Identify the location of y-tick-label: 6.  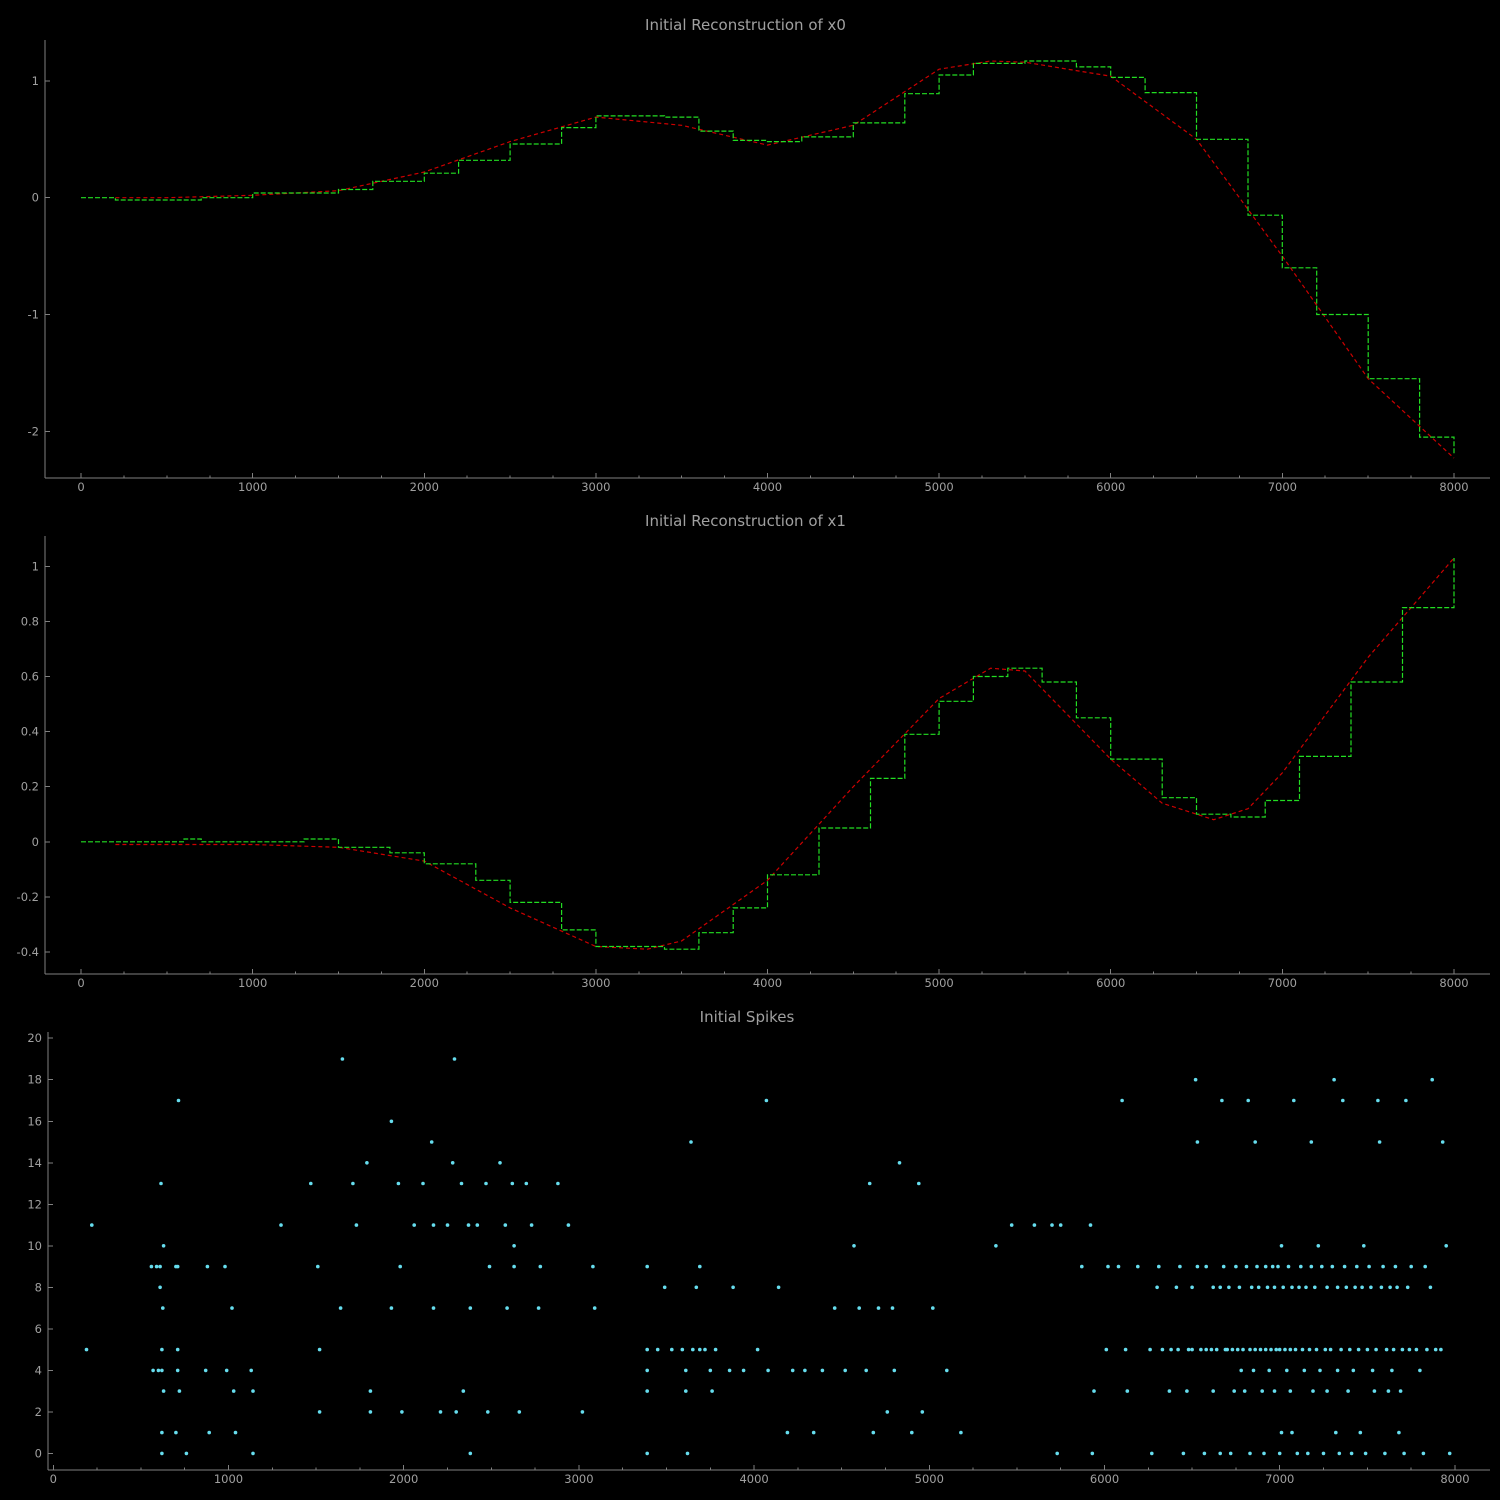
(38, 1329).